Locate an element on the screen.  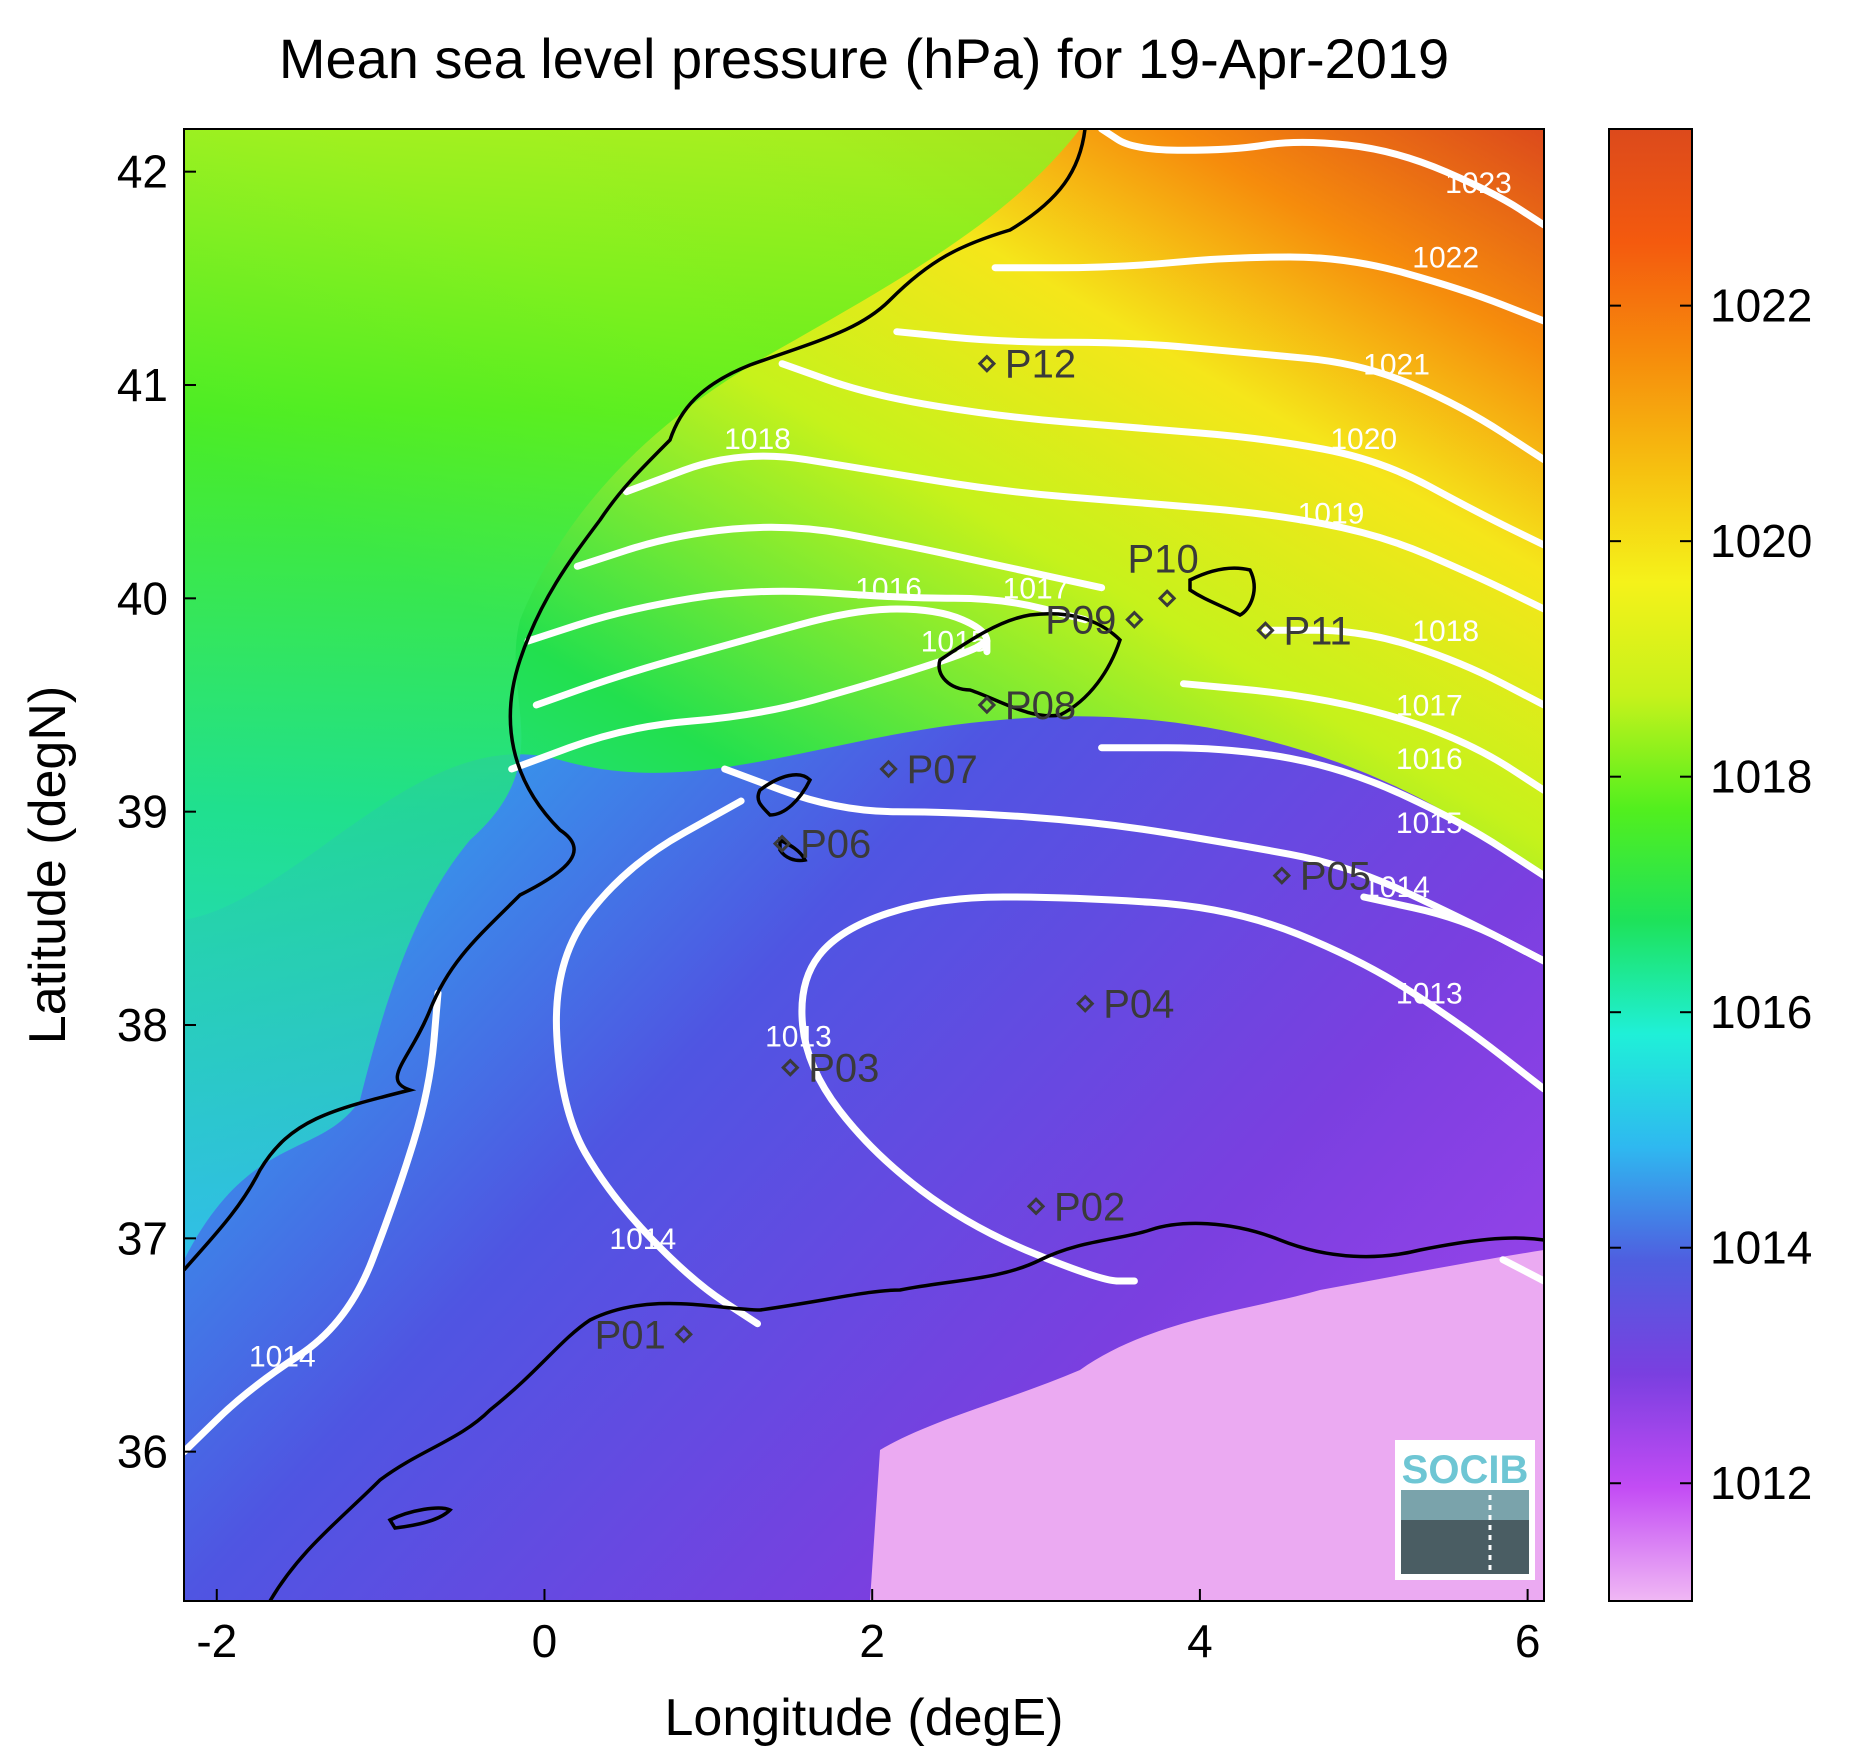
african-coast is located at coordinates (906, 1411).